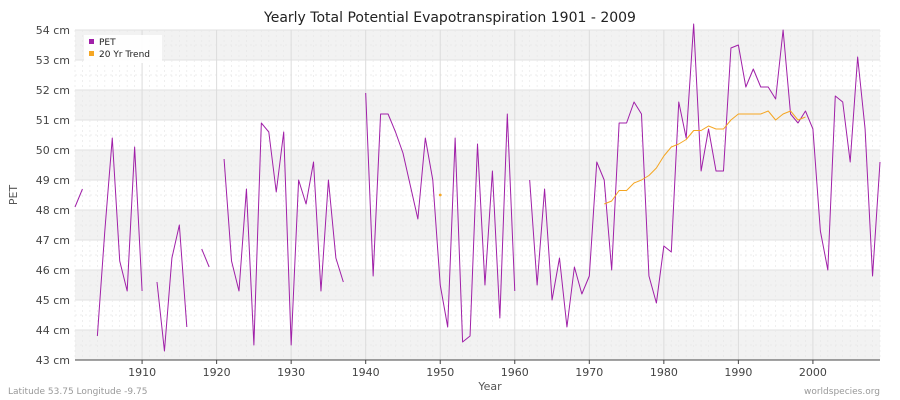 Image resolution: width=900 pixels, height=400 pixels. I want to click on y-tick-label: 43 cm, so click(53, 360).